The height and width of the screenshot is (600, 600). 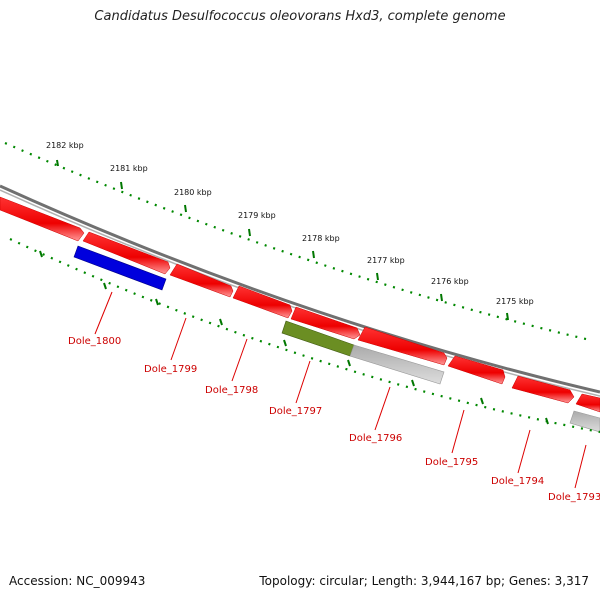 What do you see at coordinates (257, 215) in the screenshot?
I see `scale-label-2179: 2179 kbp` at bounding box center [257, 215].